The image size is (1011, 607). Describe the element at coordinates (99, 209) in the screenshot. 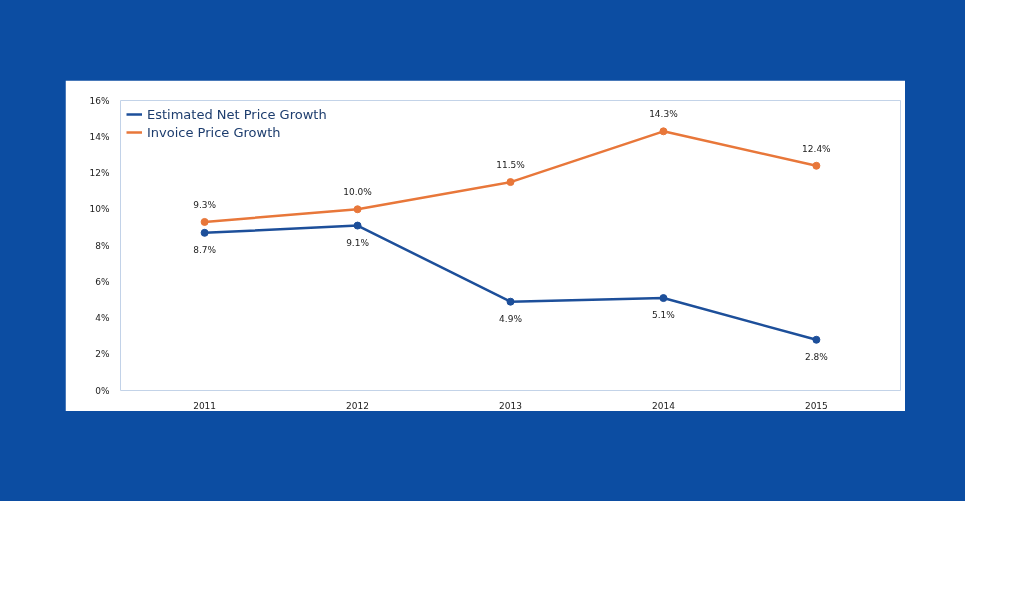

I see `y-tick-label: 10%` at that location.